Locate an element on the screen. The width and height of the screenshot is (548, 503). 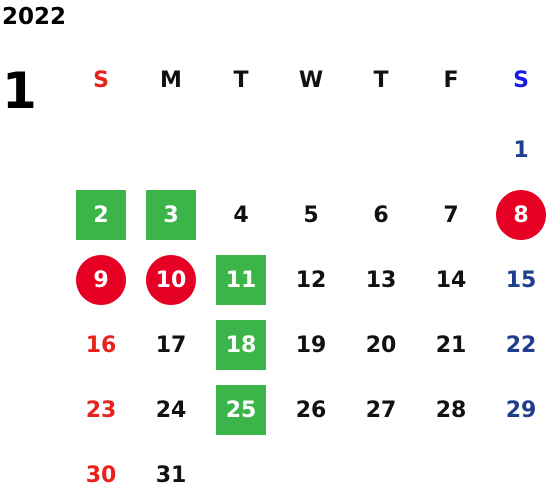
day-cell: 3 is located at coordinates (171, 215).